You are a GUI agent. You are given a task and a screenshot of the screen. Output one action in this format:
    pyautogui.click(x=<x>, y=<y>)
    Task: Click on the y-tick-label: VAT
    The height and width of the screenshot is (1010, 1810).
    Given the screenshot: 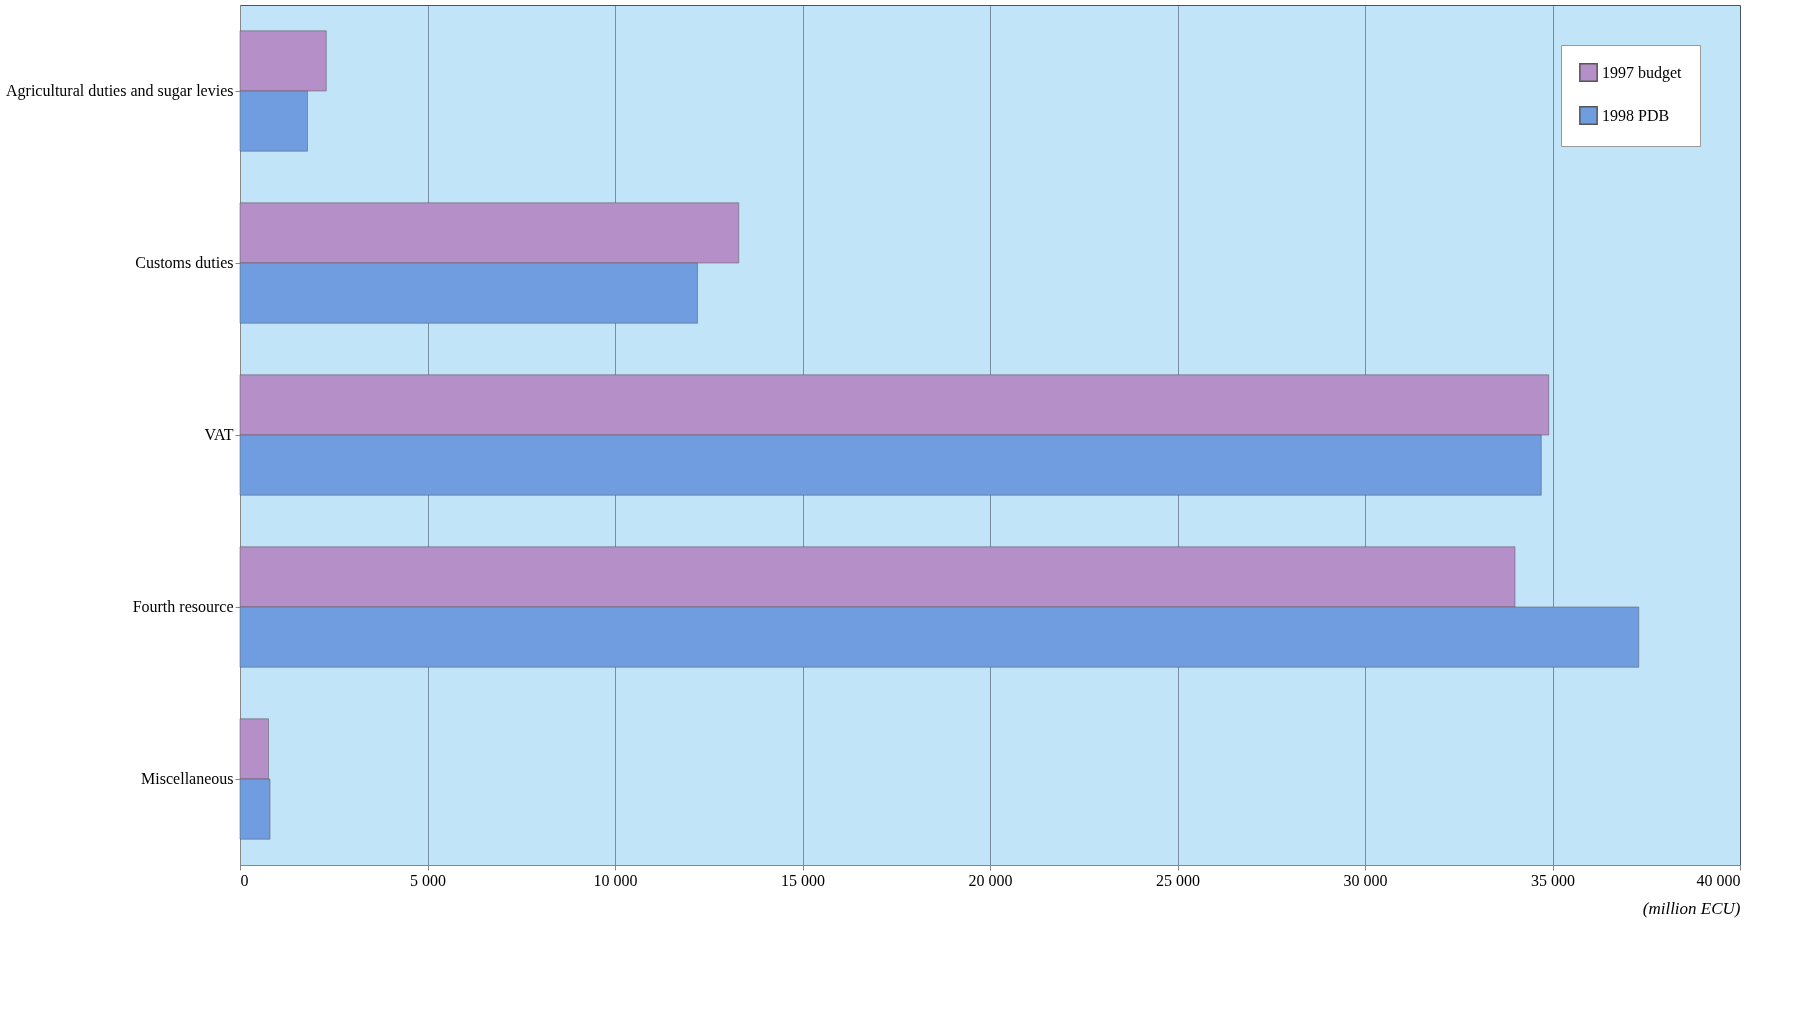 What is the action you would take?
    pyautogui.click(x=219, y=434)
    